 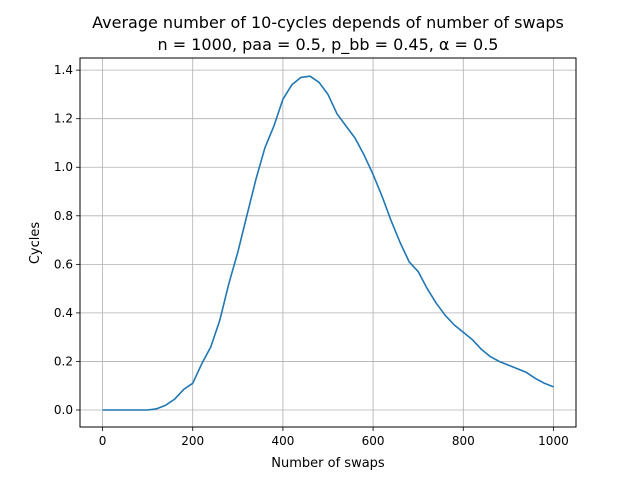 What do you see at coordinates (63, 167) in the screenshot?
I see `y-tick-label: 1.0` at bounding box center [63, 167].